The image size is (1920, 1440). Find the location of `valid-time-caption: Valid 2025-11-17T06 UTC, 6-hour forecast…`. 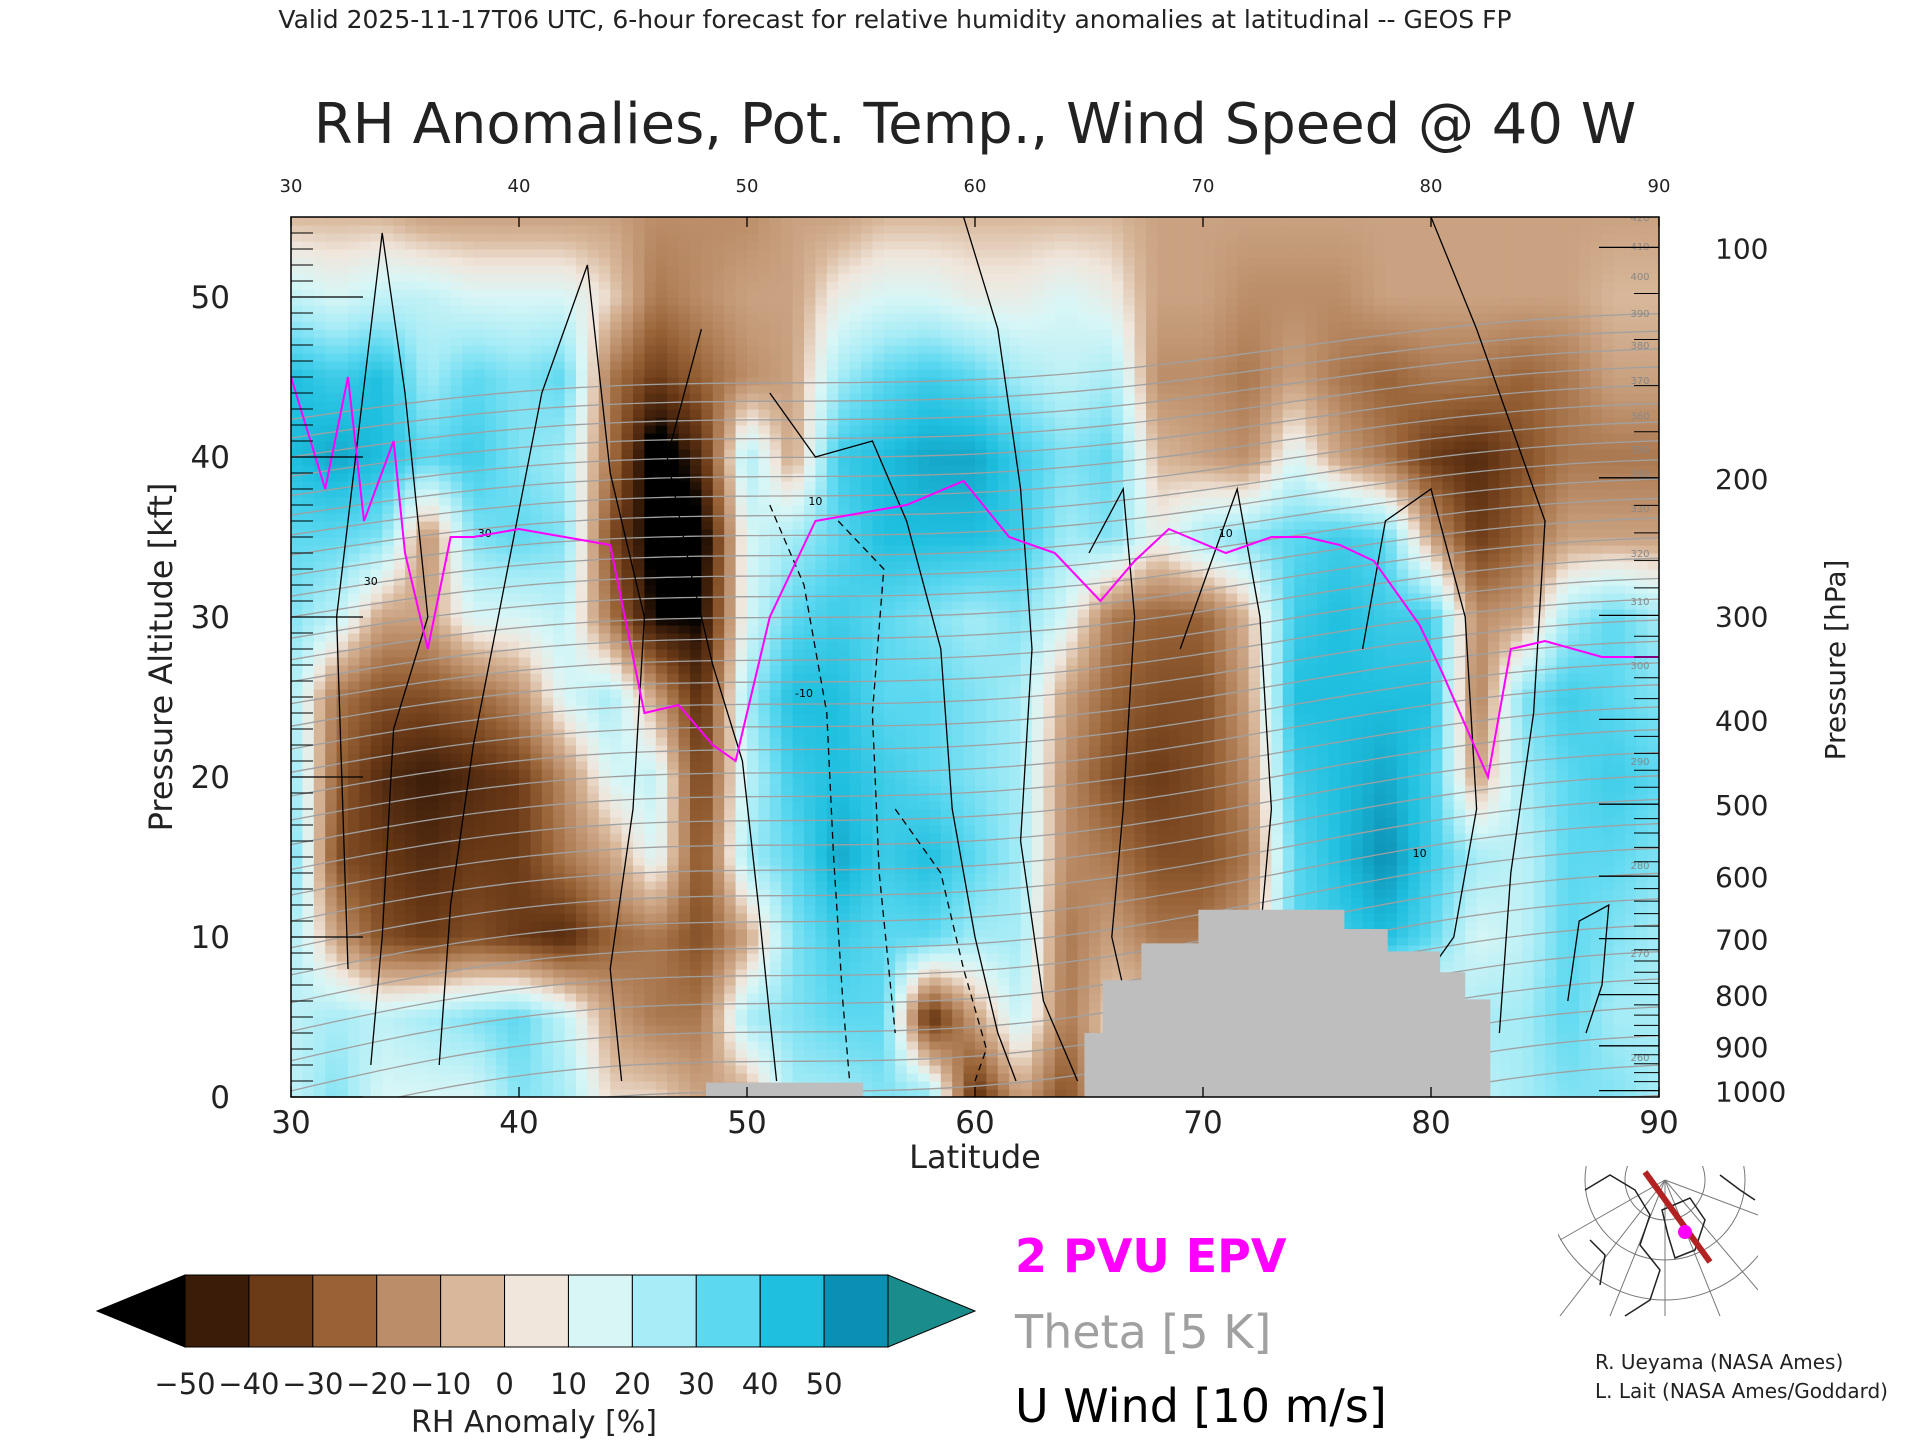

valid-time-caption: Valid 2025-11-17T06 UTC, 6-hour forecast… is located at coordinates (894, 19).